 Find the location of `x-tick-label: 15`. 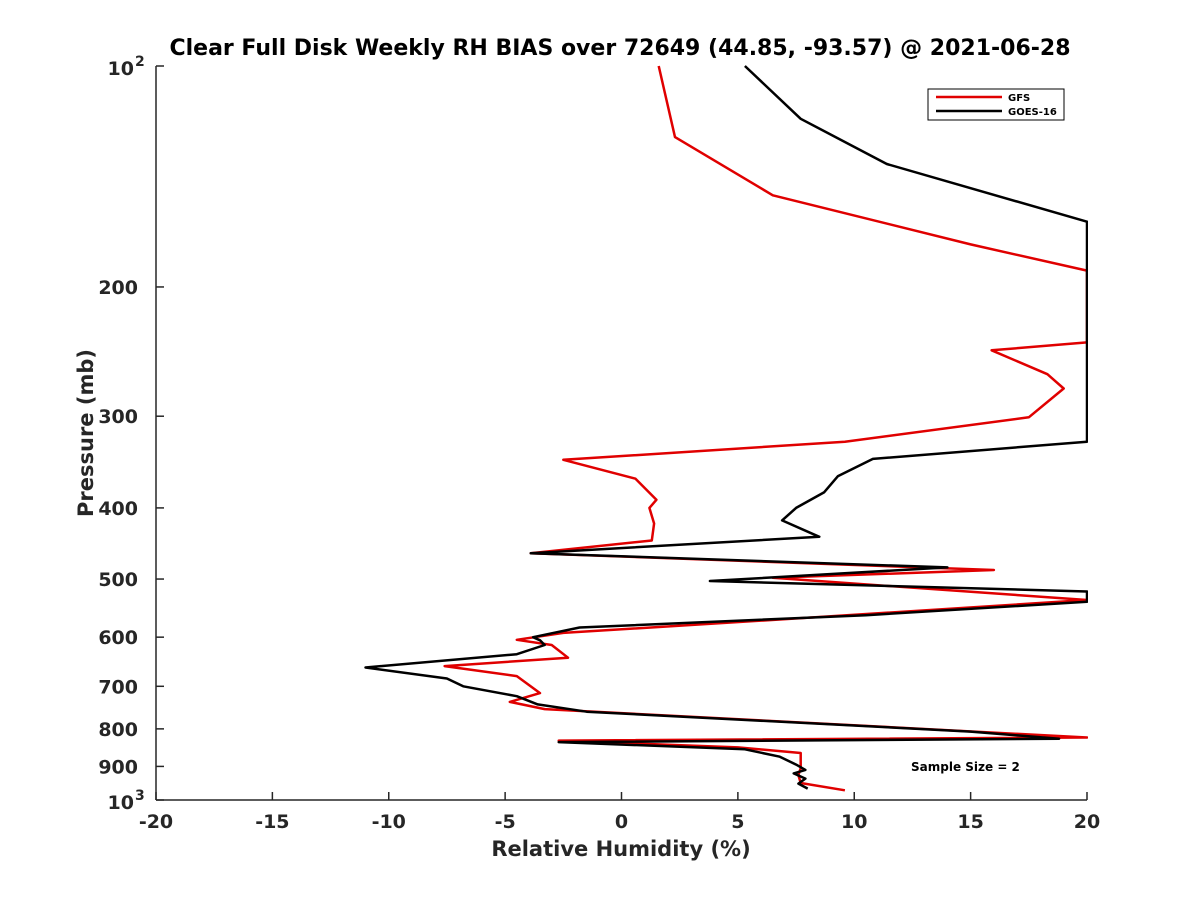

x-tick-label: 15 is located at coordinates (970, 822).